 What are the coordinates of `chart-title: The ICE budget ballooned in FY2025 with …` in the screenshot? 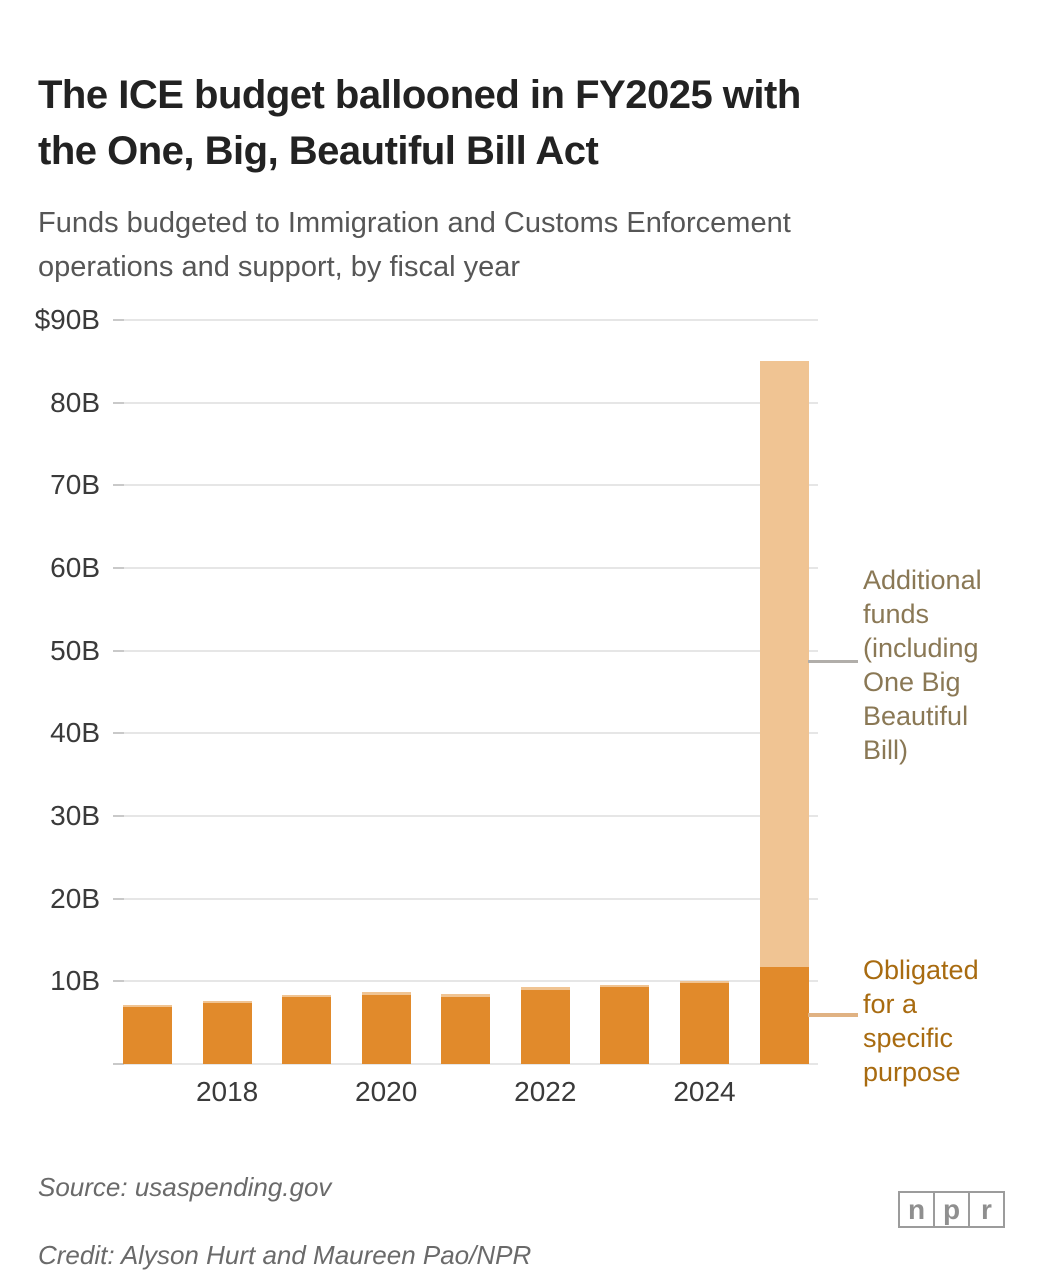 It's located at (419, 122).